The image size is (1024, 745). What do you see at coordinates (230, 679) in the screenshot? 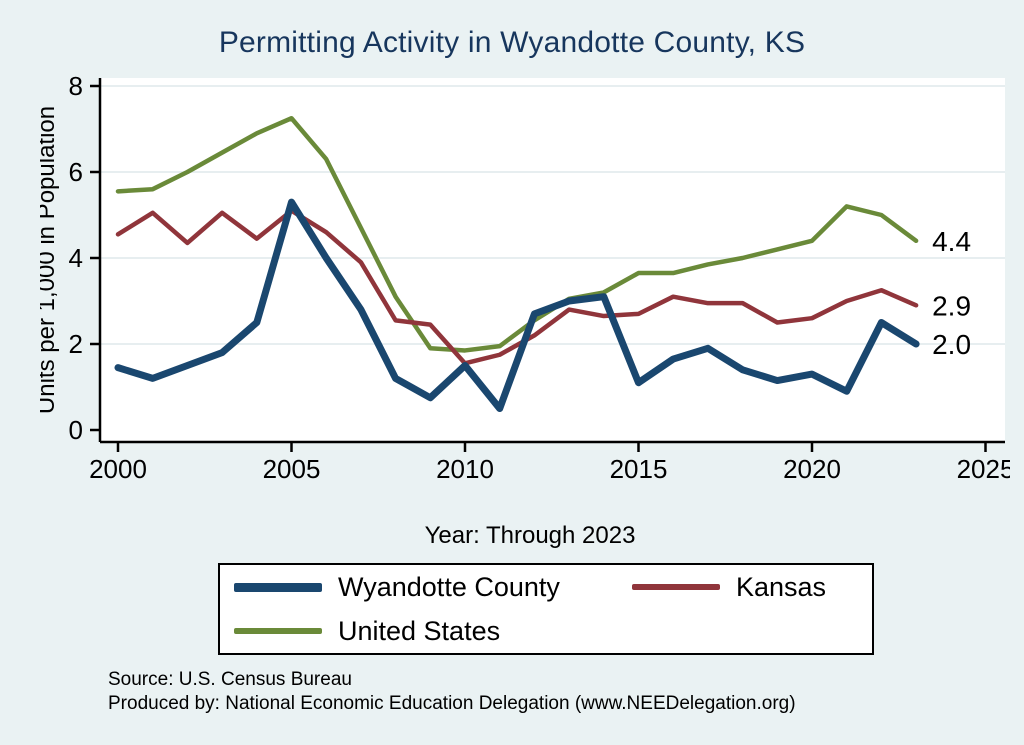
I see `source-note: Source: U.S. Census Bureau` at bounding box center [230, 679].